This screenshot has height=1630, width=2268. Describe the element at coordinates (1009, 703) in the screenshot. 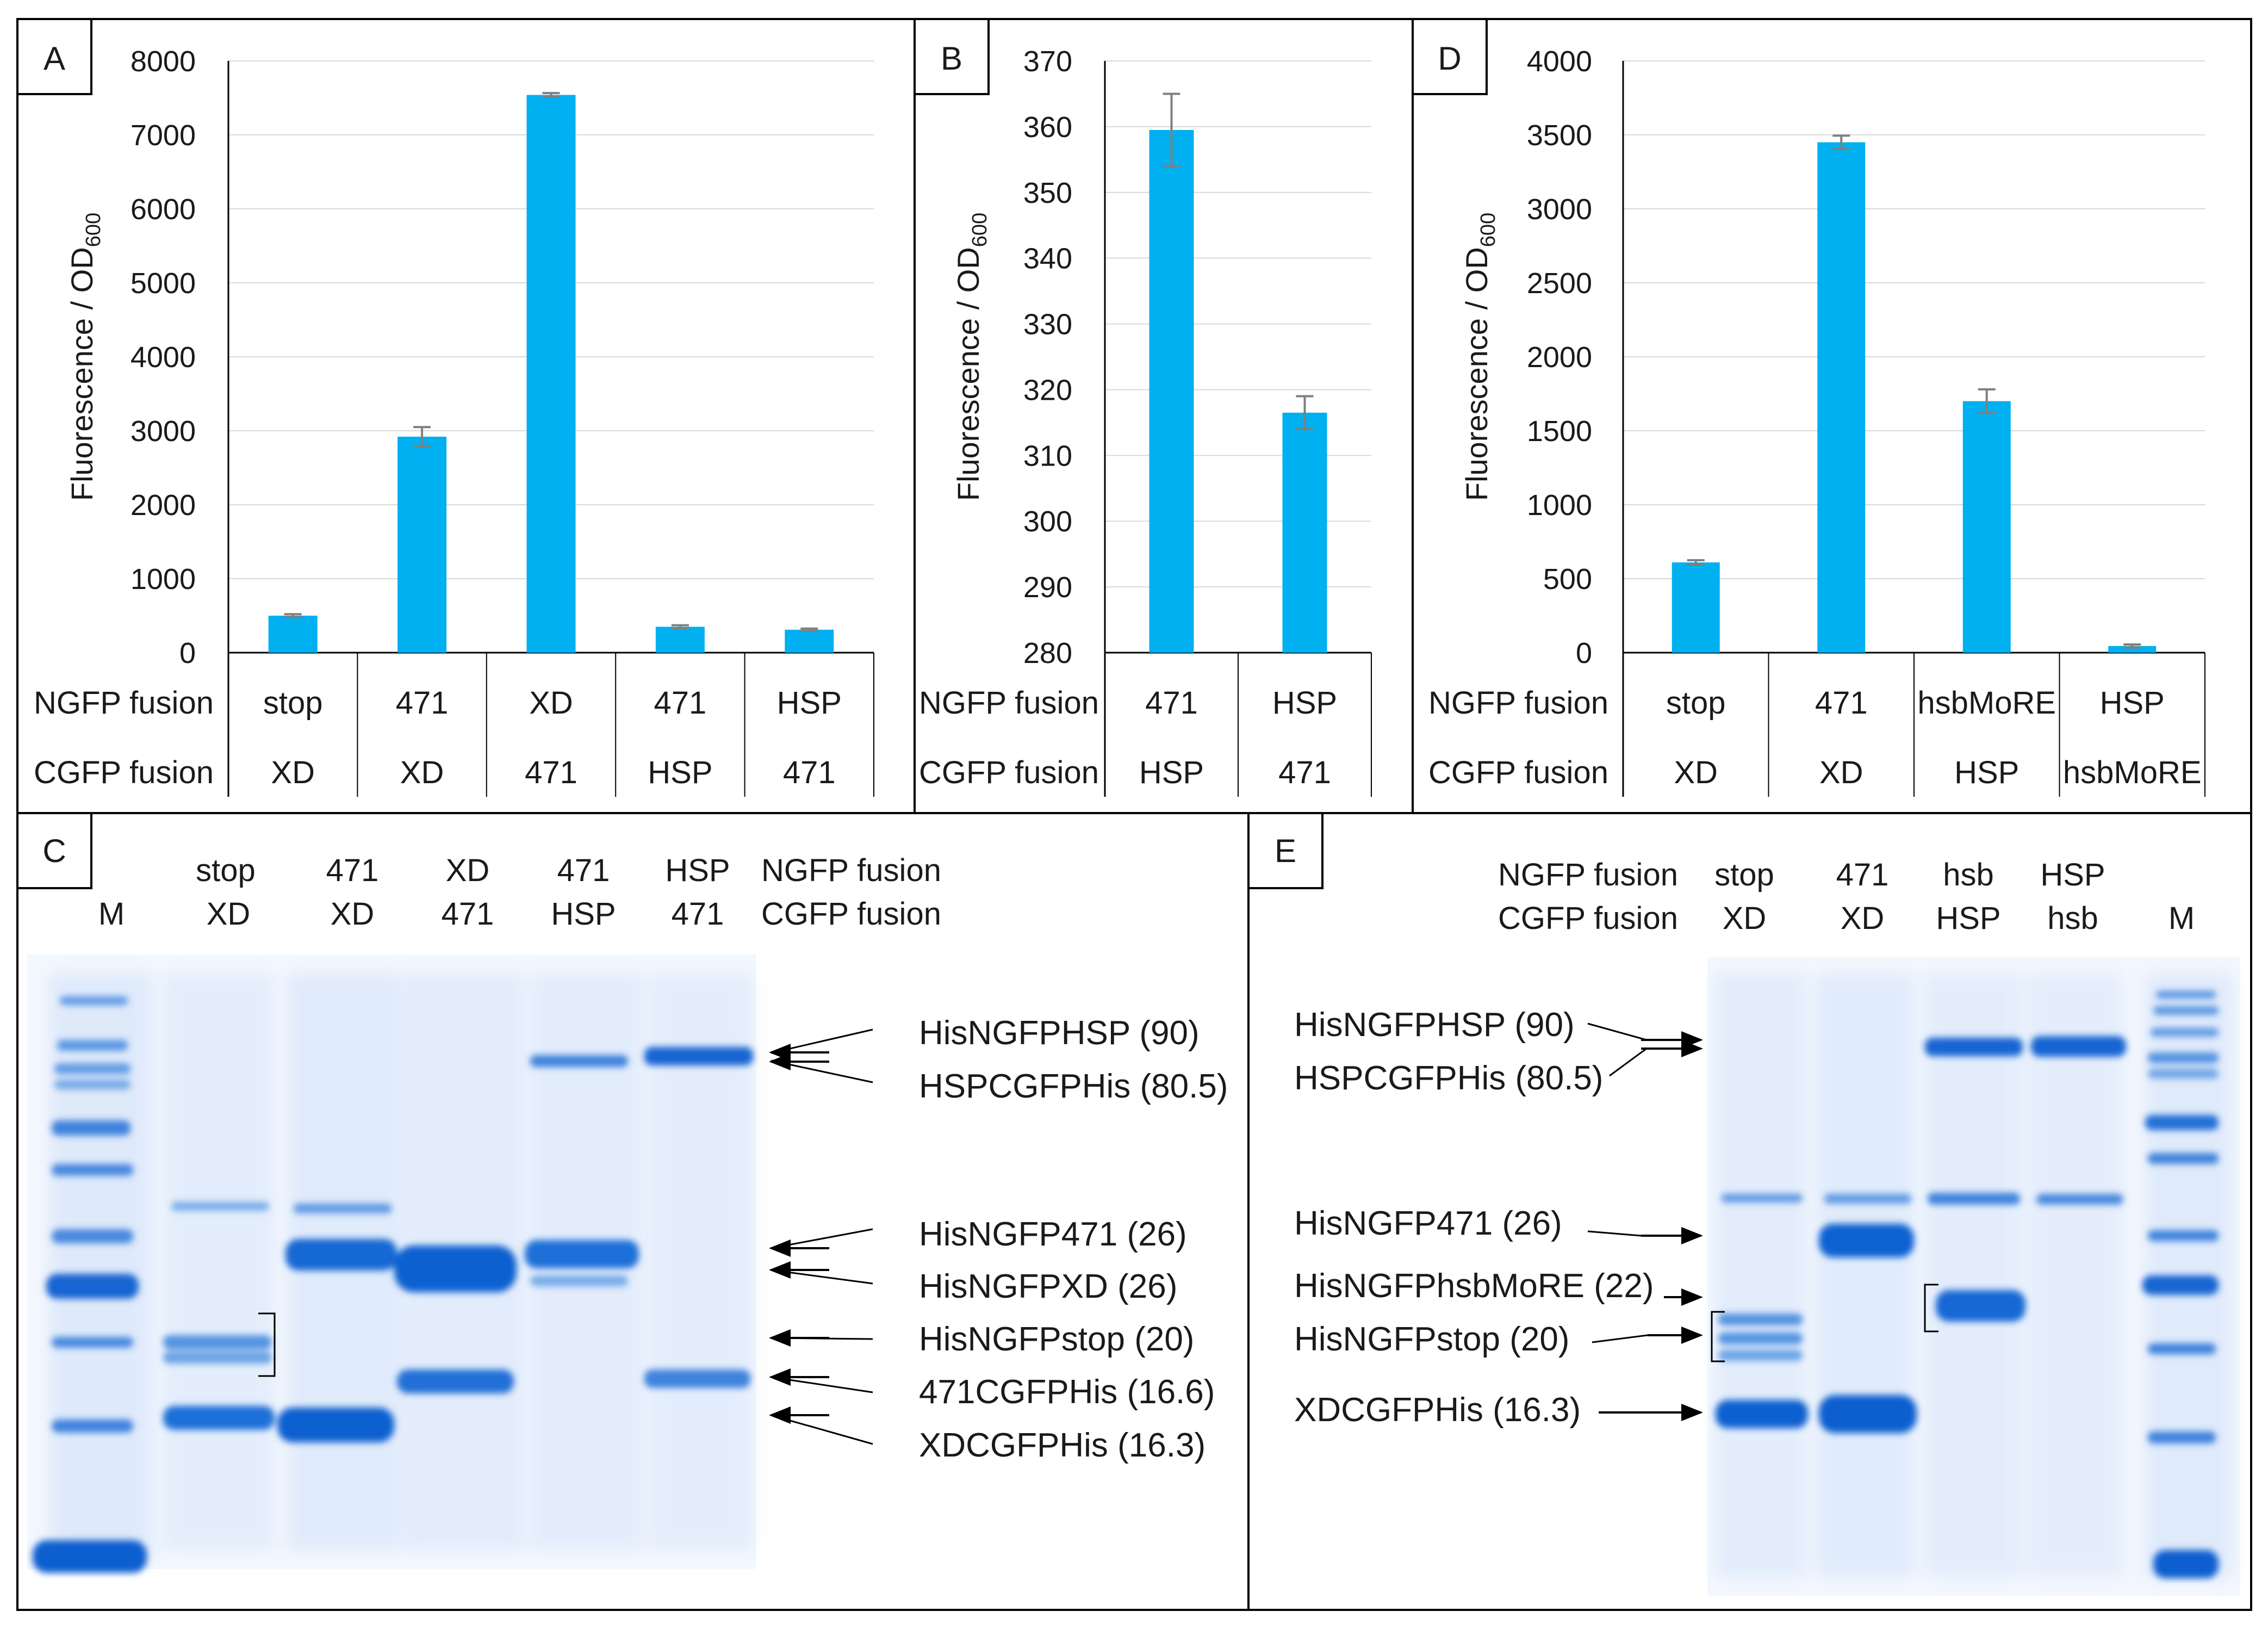

I see `chart-b-ngfp-row-label: NGFP fusion` at that location.